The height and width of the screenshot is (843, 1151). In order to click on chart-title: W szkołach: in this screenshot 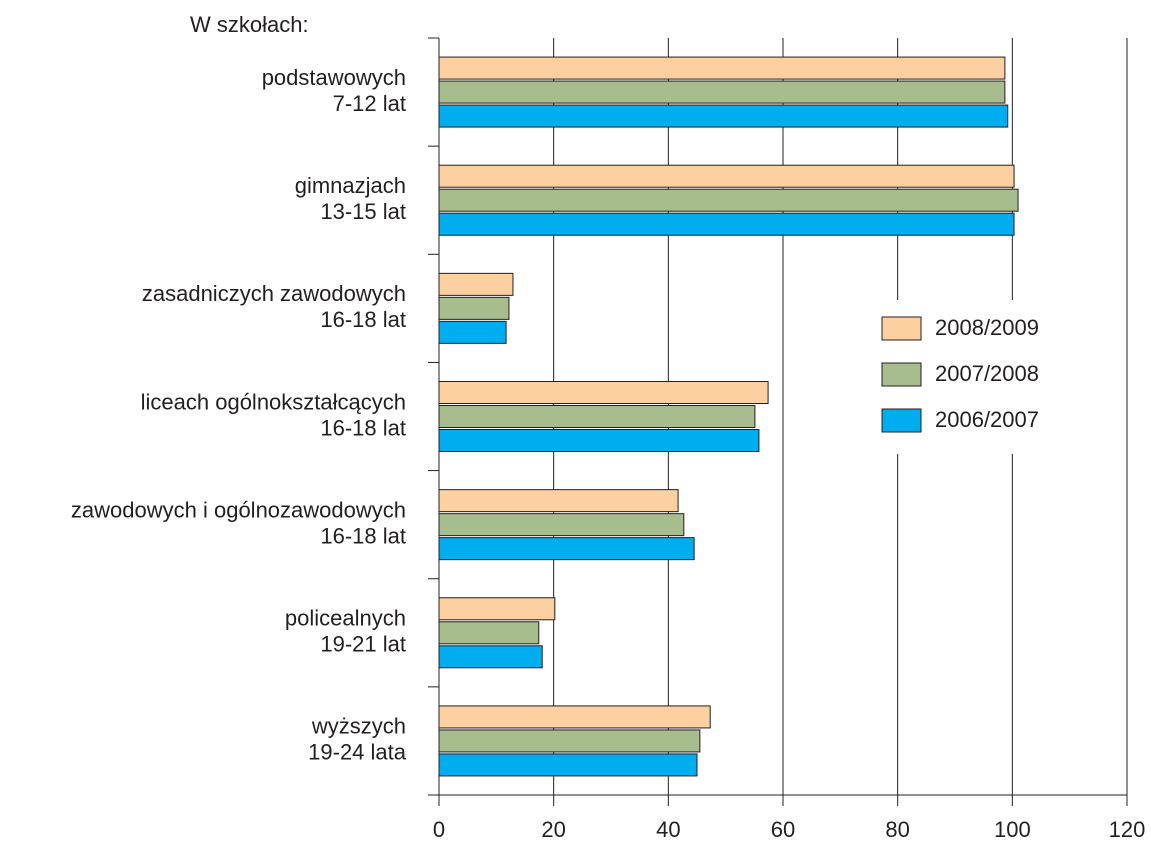, I will do `click(249, 24)`.